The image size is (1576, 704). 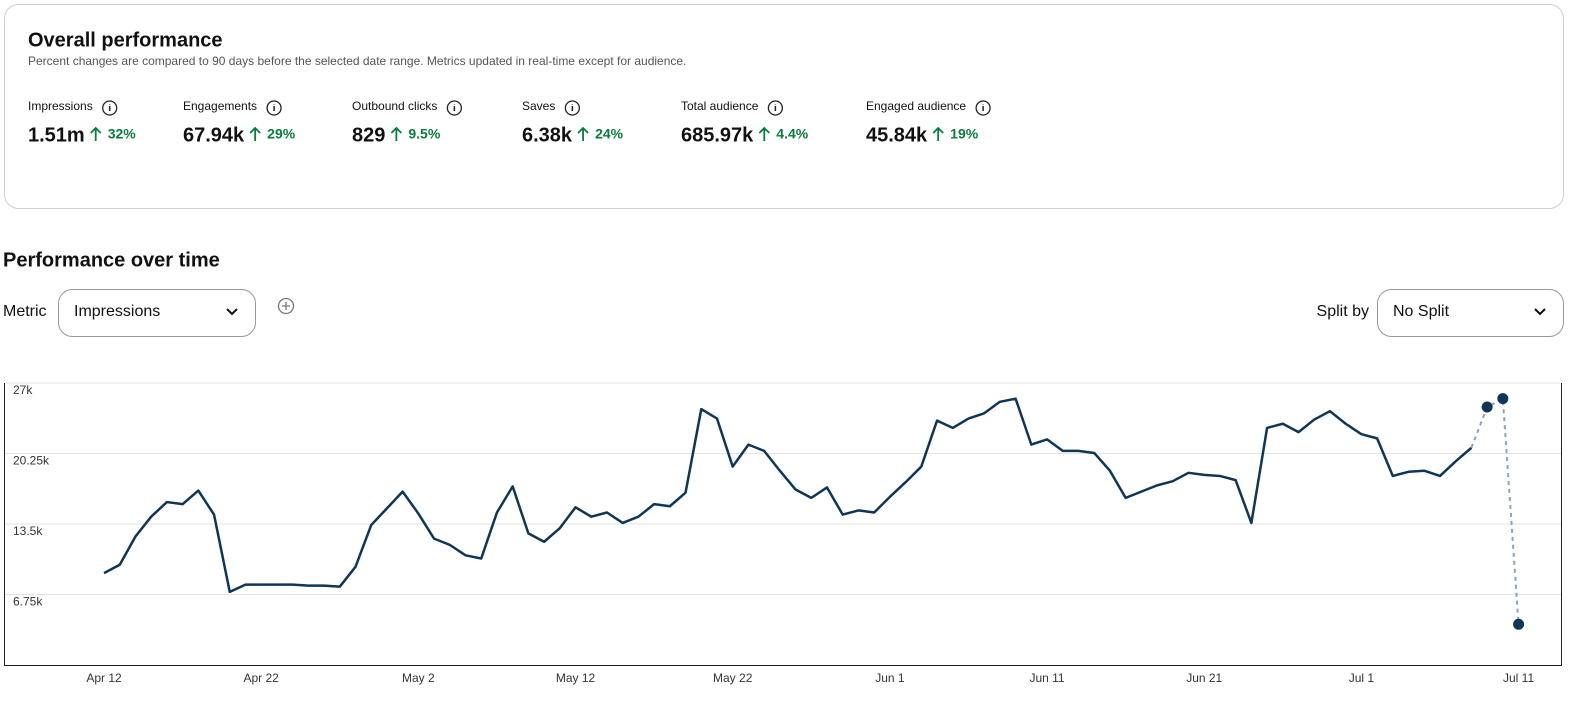 What do you see at coordinates (60, 106) in the screenshot?
I see `metric-label: Impressions` at bounding box center [60, 106].